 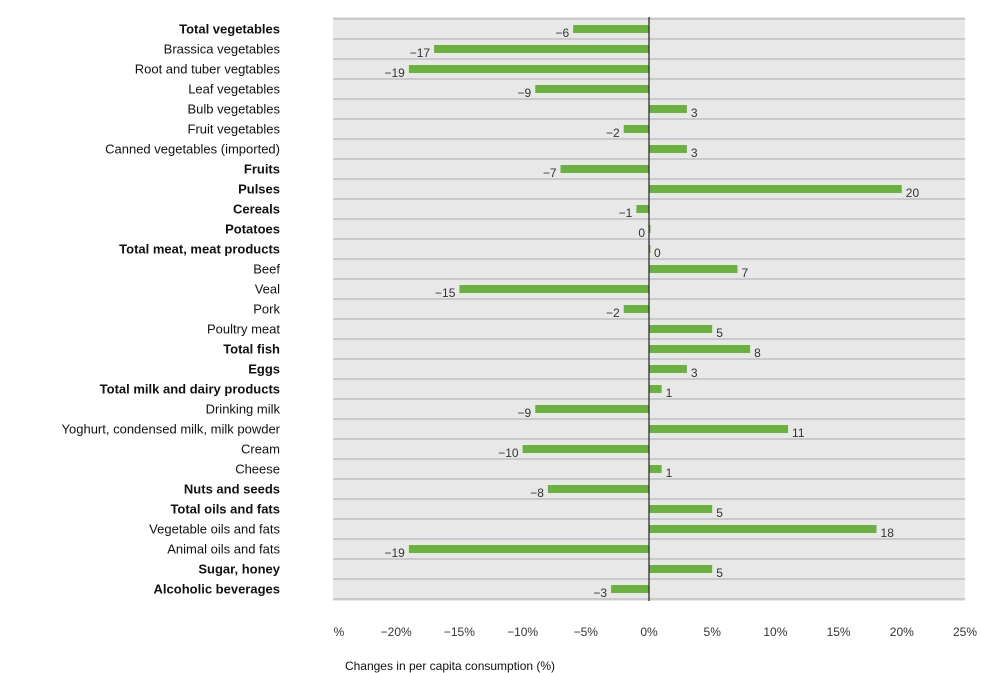 I want to click on category-label: Vegetable oils and fats, so click(x=214, y=529).